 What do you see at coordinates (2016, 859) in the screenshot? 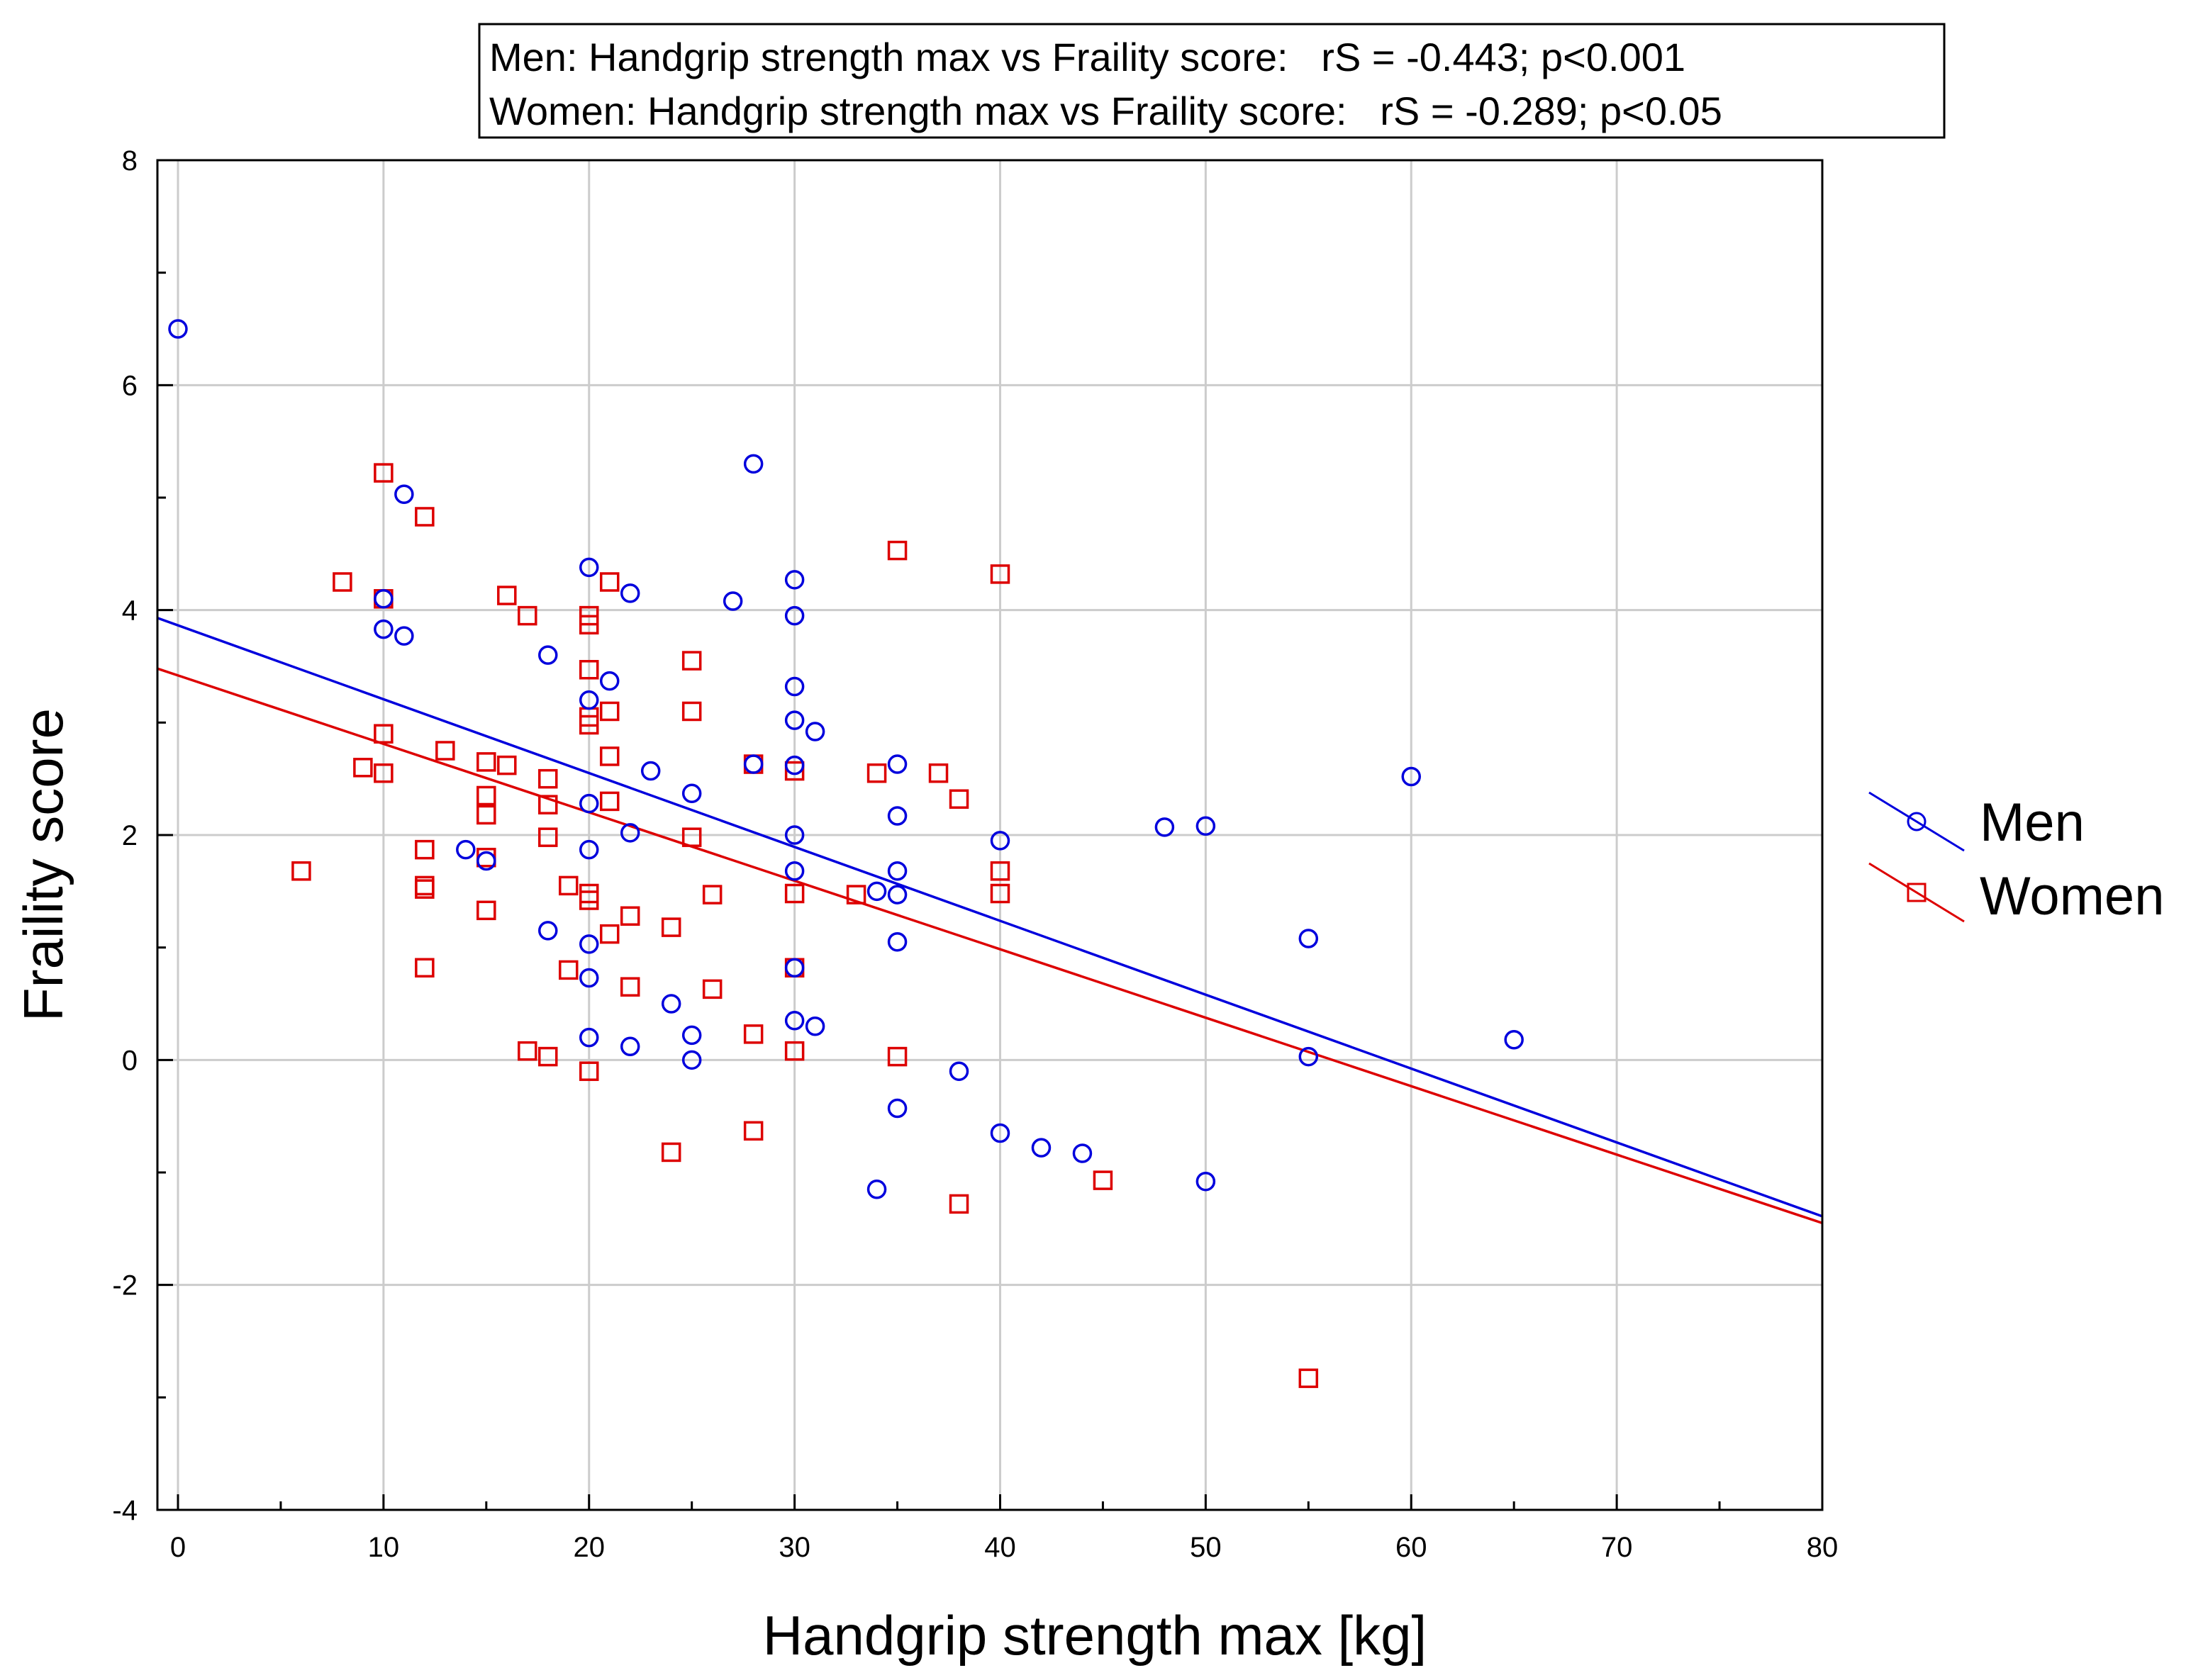
I see `legend: Men Women` at bounding box center [2016, 859].